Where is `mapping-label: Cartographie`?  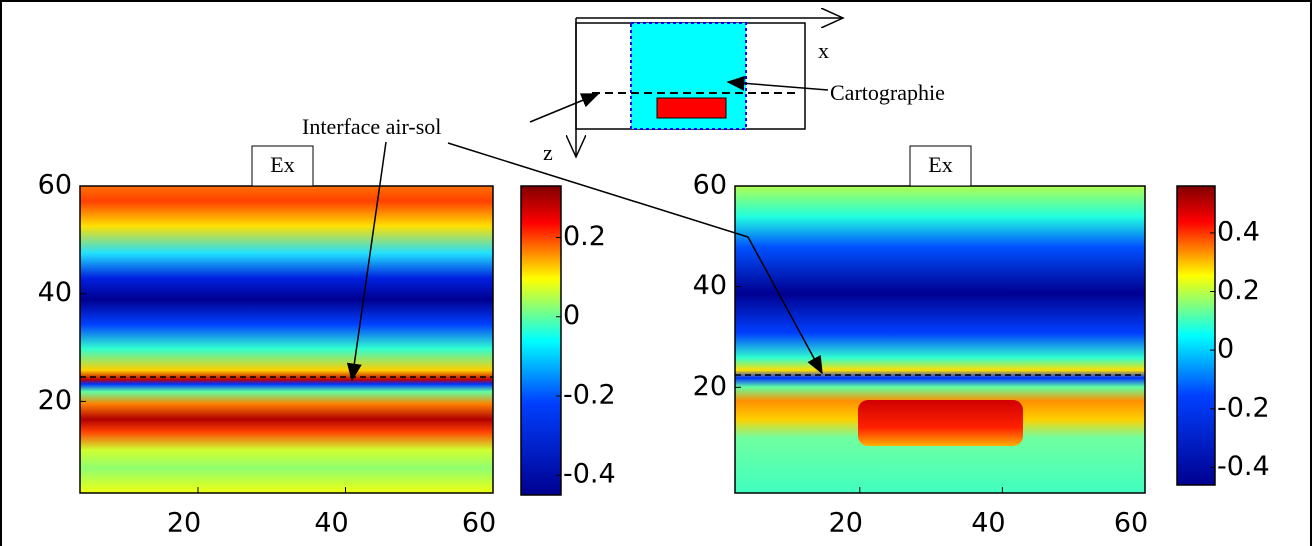
mapping-label: Cartographie is located at coordinates (887, 92).